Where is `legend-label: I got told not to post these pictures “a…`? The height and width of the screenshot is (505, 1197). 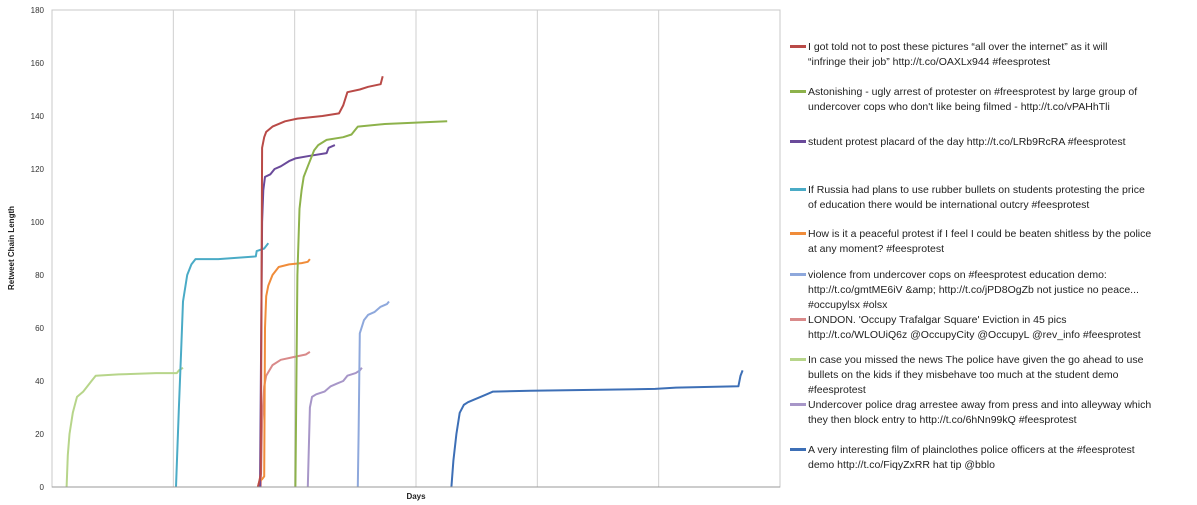
legend-label: I got told not to post these pictures “a… is located at coordinates (958, 54).